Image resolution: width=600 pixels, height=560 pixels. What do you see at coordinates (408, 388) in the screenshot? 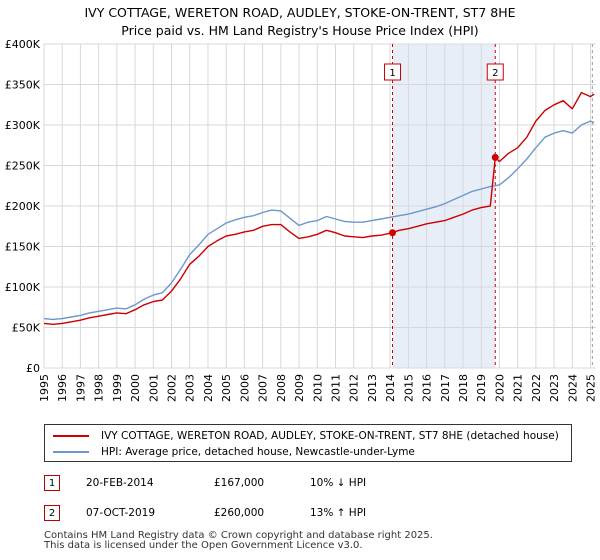
I see `x-tick-label: 2015` at bounding box center [408, 388].